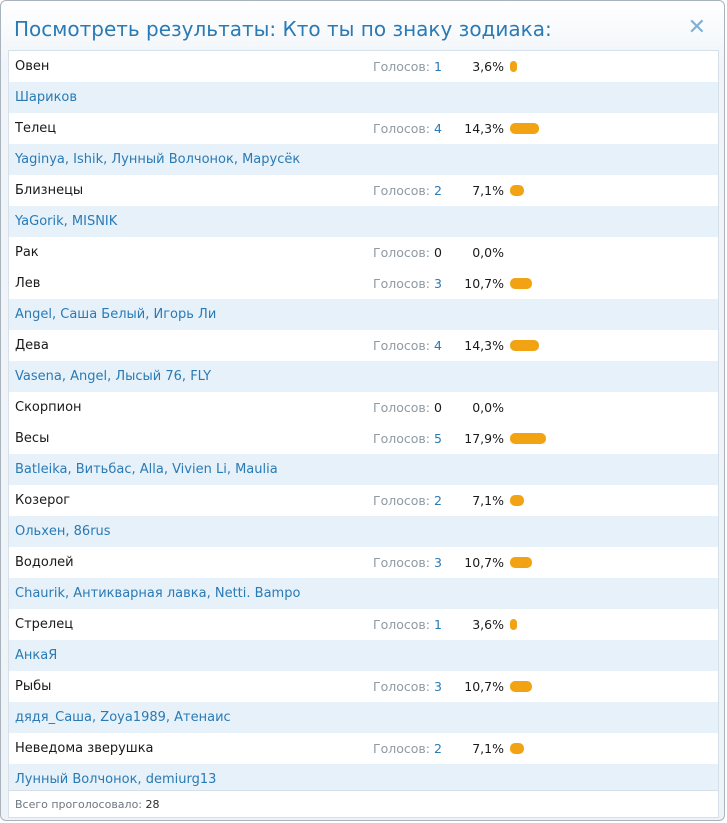 The height and width of the screenshot is (823, 727). What do you see at coordinates (158, 159) in the screenshot?
I see `voters-list: Yaginya, Ishik, Лунный Волчонок, Марусёк` at bounding box center [158, 159].